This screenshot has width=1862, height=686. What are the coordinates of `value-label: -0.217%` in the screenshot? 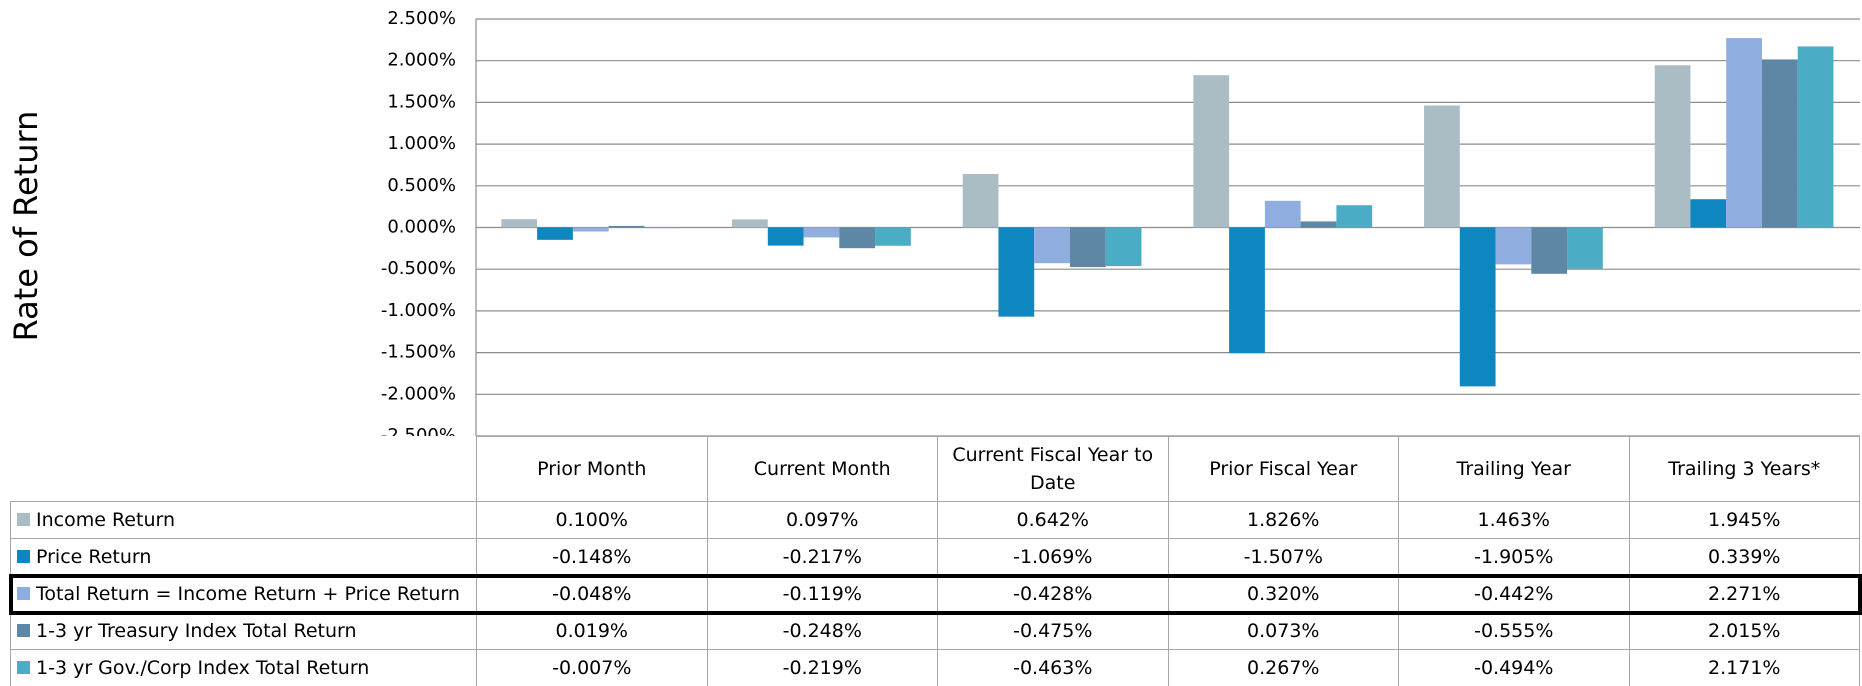 It's located at (822, 557).